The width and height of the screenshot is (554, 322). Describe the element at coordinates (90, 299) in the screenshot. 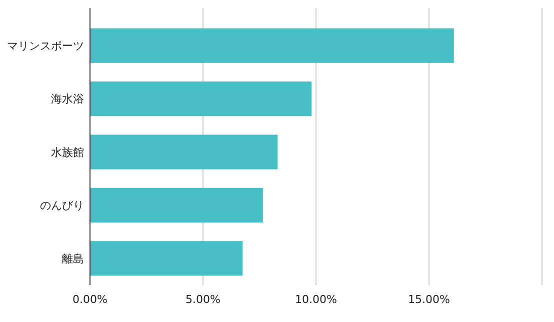

I see `x-tick-label: 0.00%` at that location.